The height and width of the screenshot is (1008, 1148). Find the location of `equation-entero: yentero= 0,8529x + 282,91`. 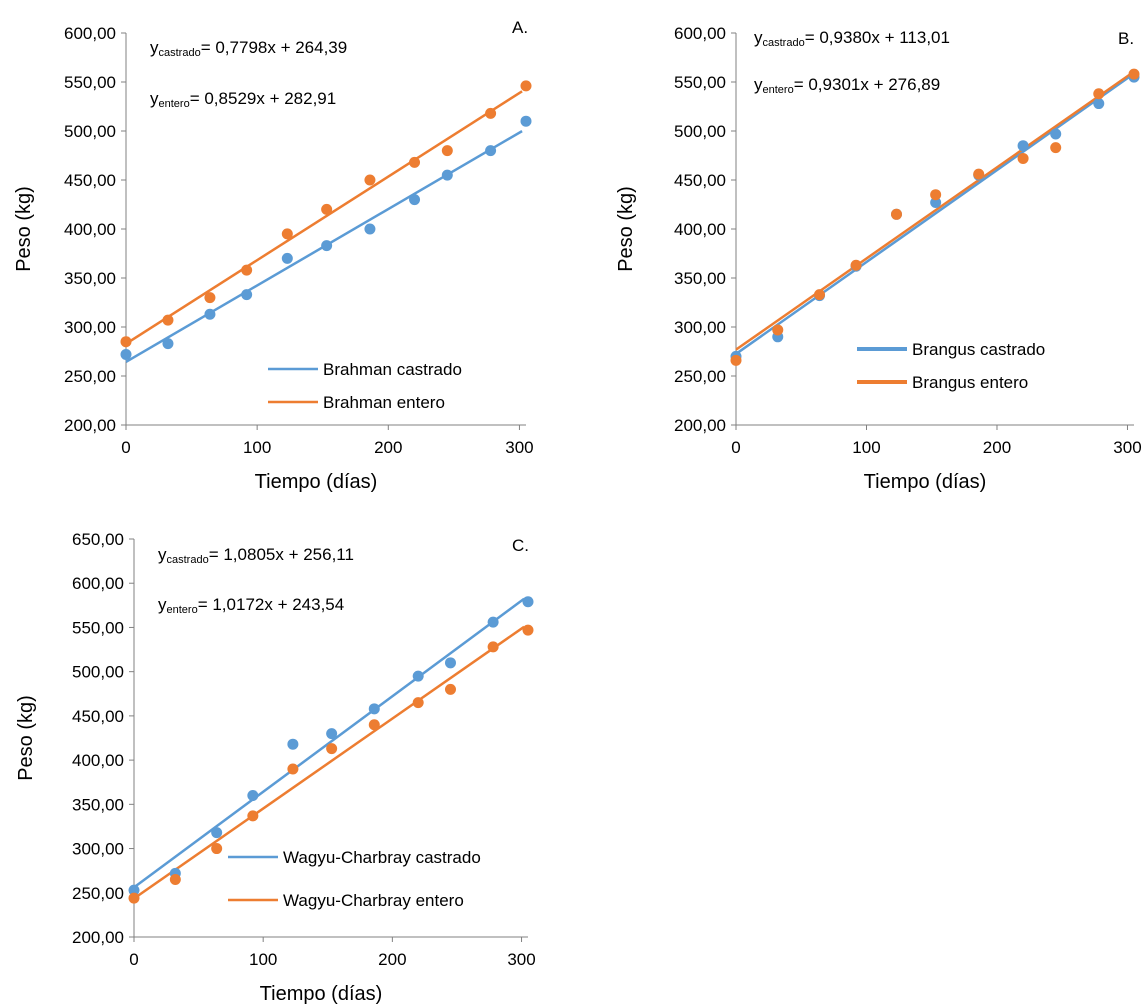

equation-entero: yentero= 0,8529x + 282,91 is located at coordinates (243, 99).